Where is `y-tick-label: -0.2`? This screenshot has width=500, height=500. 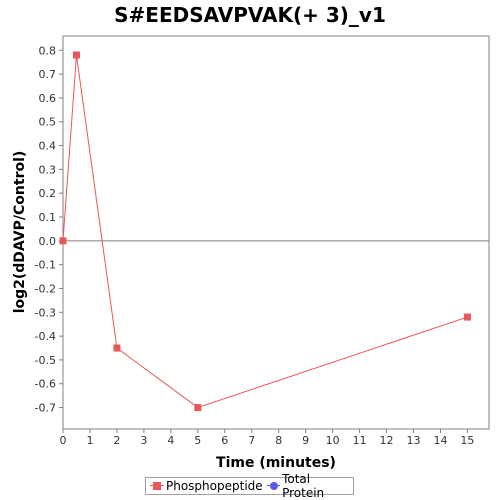 y-tick-label: -0.2 is located at coordinates (45, 288).